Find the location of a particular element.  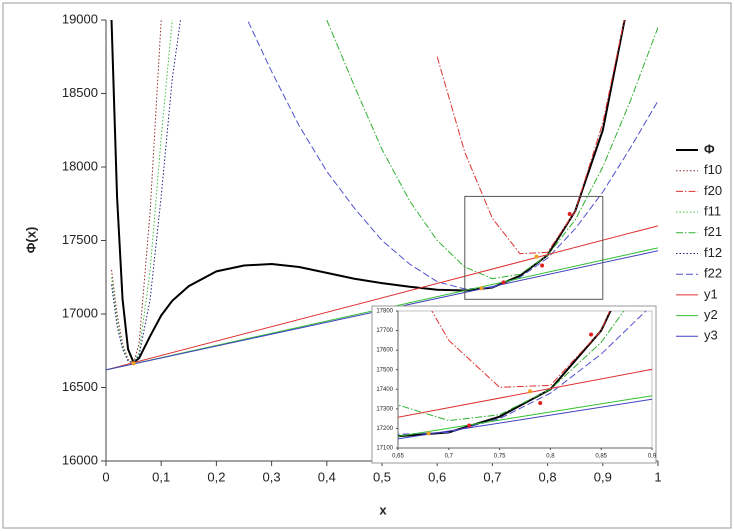

x-tick-label: 0,5 is located at coordinates (382, 476).